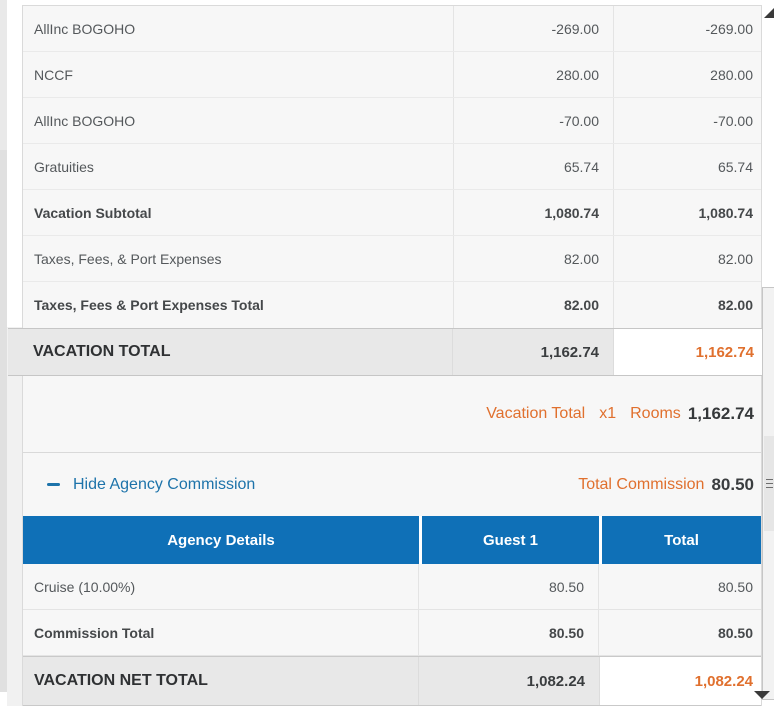 The width and height of the screenshot is (774, 718). What do you see at coordinates (731, 74) in the screenshot?
I see `total-value: 280.00` at bounding box center [731, 74].